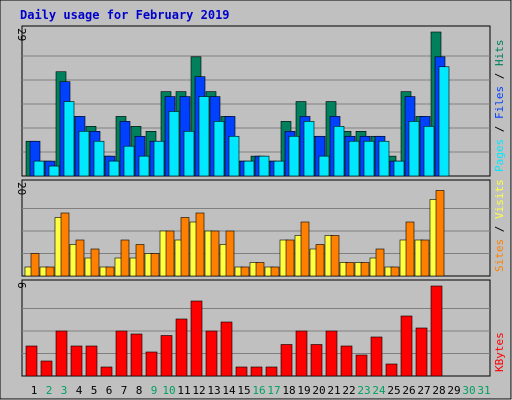 The height and width of the screenshot is (400, 512). I want to click on x-tick-day-28: 28, so click(438, 390).